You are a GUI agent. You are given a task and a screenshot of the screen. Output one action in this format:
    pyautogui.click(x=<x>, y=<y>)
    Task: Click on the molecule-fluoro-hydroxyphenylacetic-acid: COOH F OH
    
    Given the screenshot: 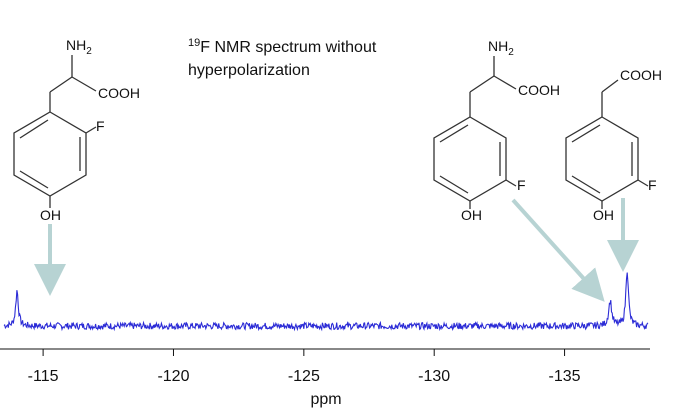 What is the action you would take?
    pyautogui.click(x=613, y=145)
    